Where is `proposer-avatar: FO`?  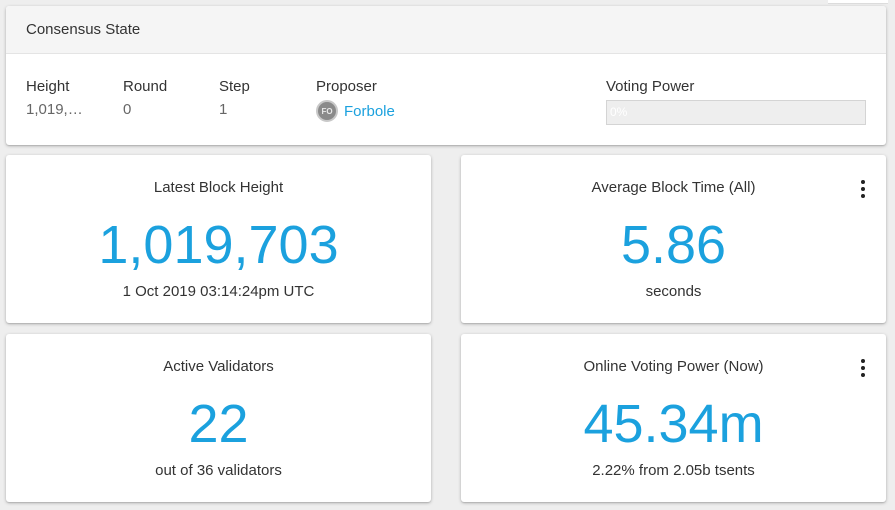 proposer-avatar: FO is located at coordinates (327, 111).